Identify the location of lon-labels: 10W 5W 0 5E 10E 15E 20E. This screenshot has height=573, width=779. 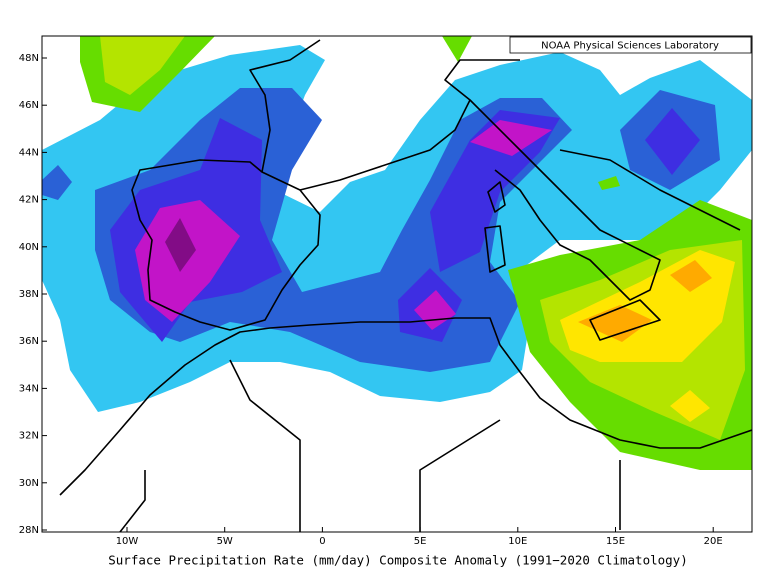
(419, 537).